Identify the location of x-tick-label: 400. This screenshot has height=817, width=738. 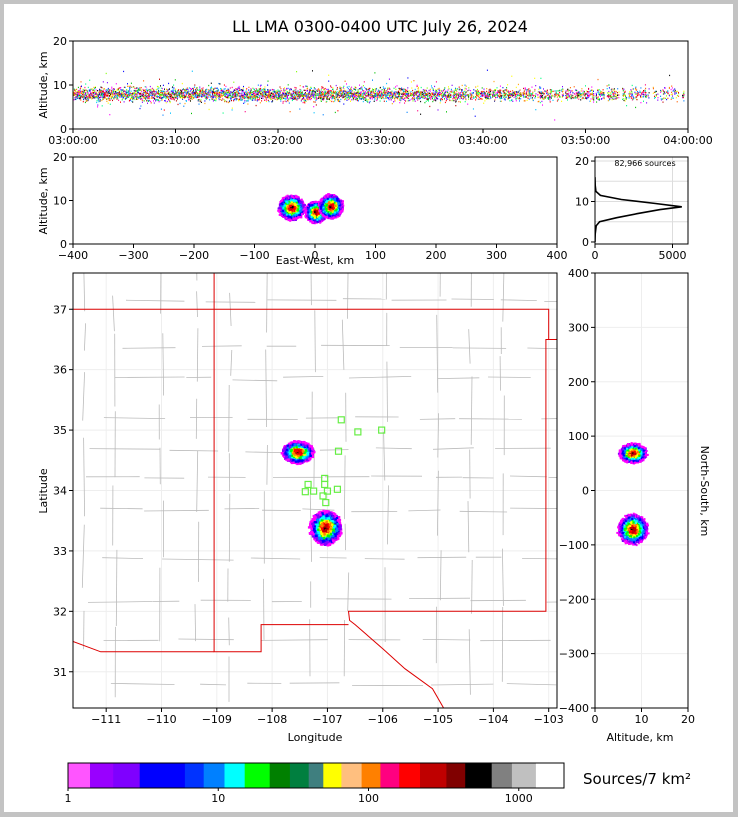
(557, 255).